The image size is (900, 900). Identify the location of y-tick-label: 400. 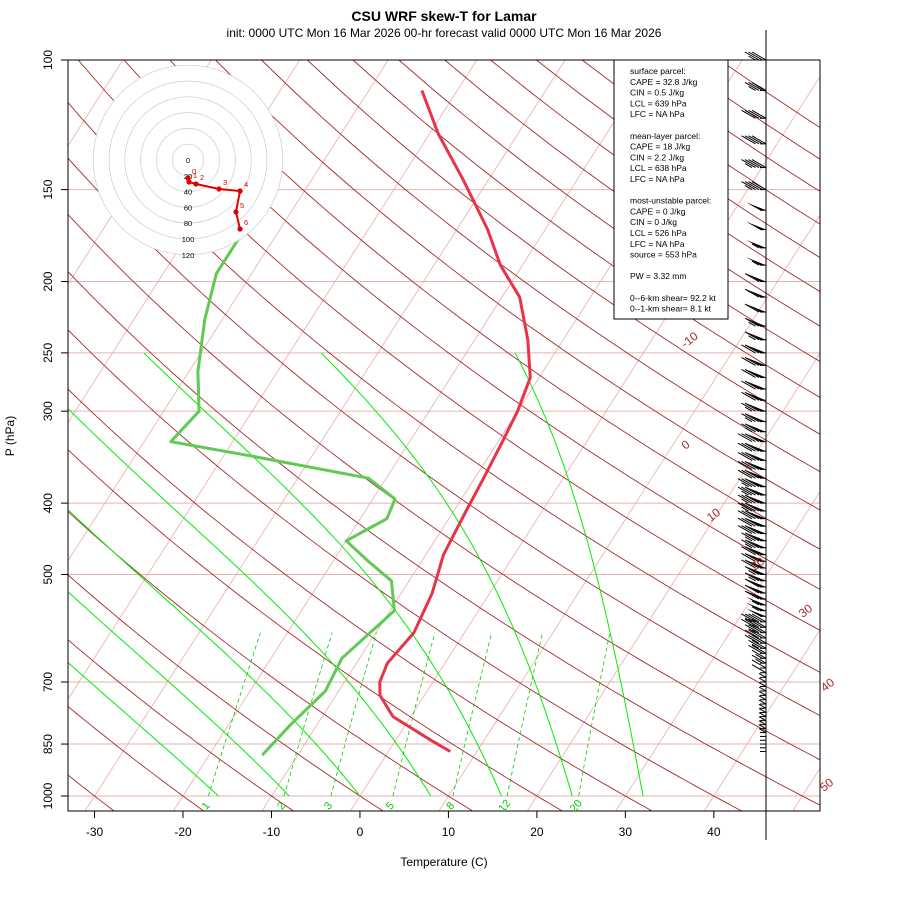
(48, 503).